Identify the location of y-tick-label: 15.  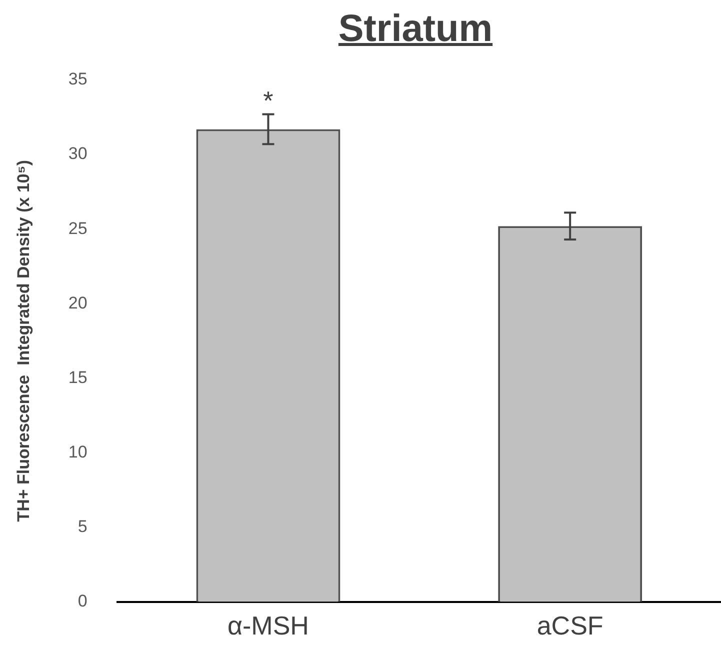
(78, 377).